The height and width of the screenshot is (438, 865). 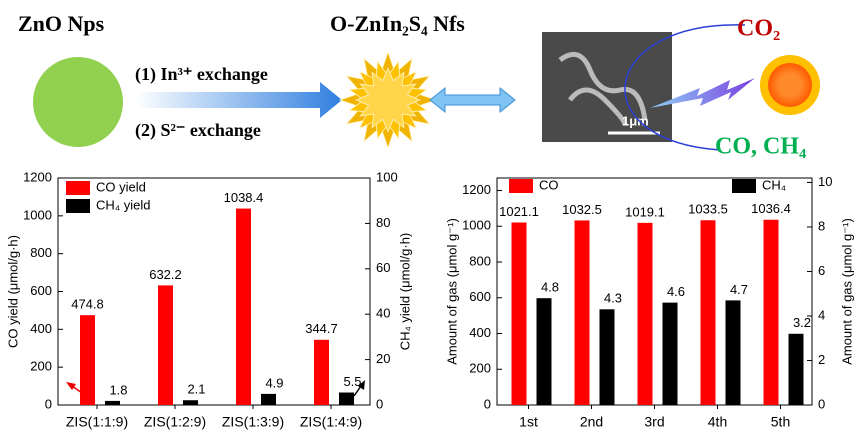 I want to click on y-tick-label: 1000, so click(x=37, y=214).